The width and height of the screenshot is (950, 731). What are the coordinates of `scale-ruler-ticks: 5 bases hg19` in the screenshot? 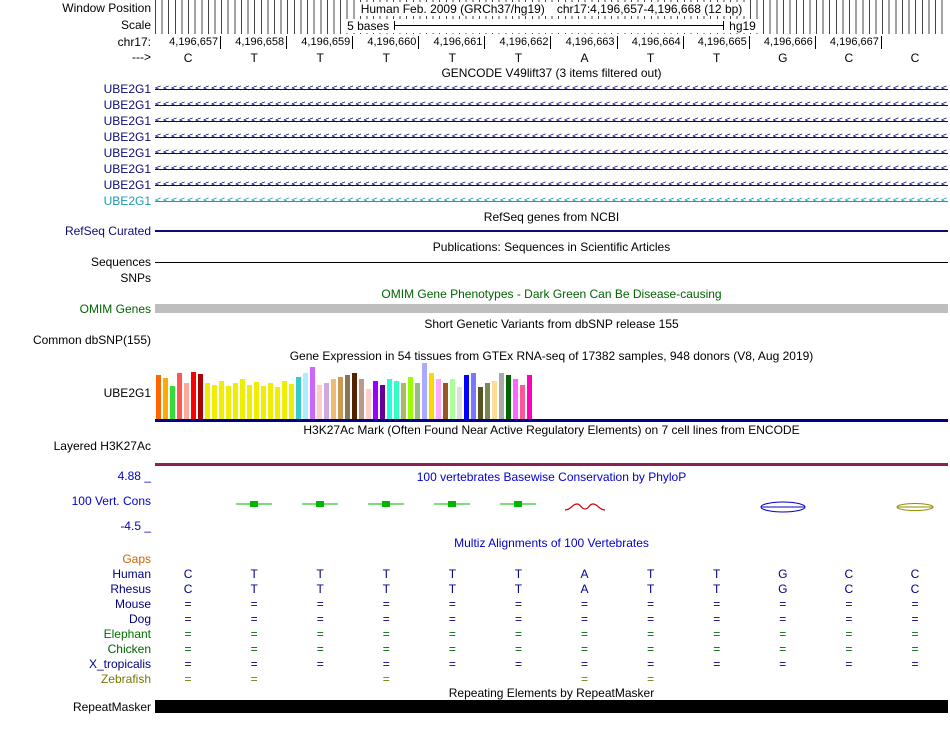 It's located at (551, 25).